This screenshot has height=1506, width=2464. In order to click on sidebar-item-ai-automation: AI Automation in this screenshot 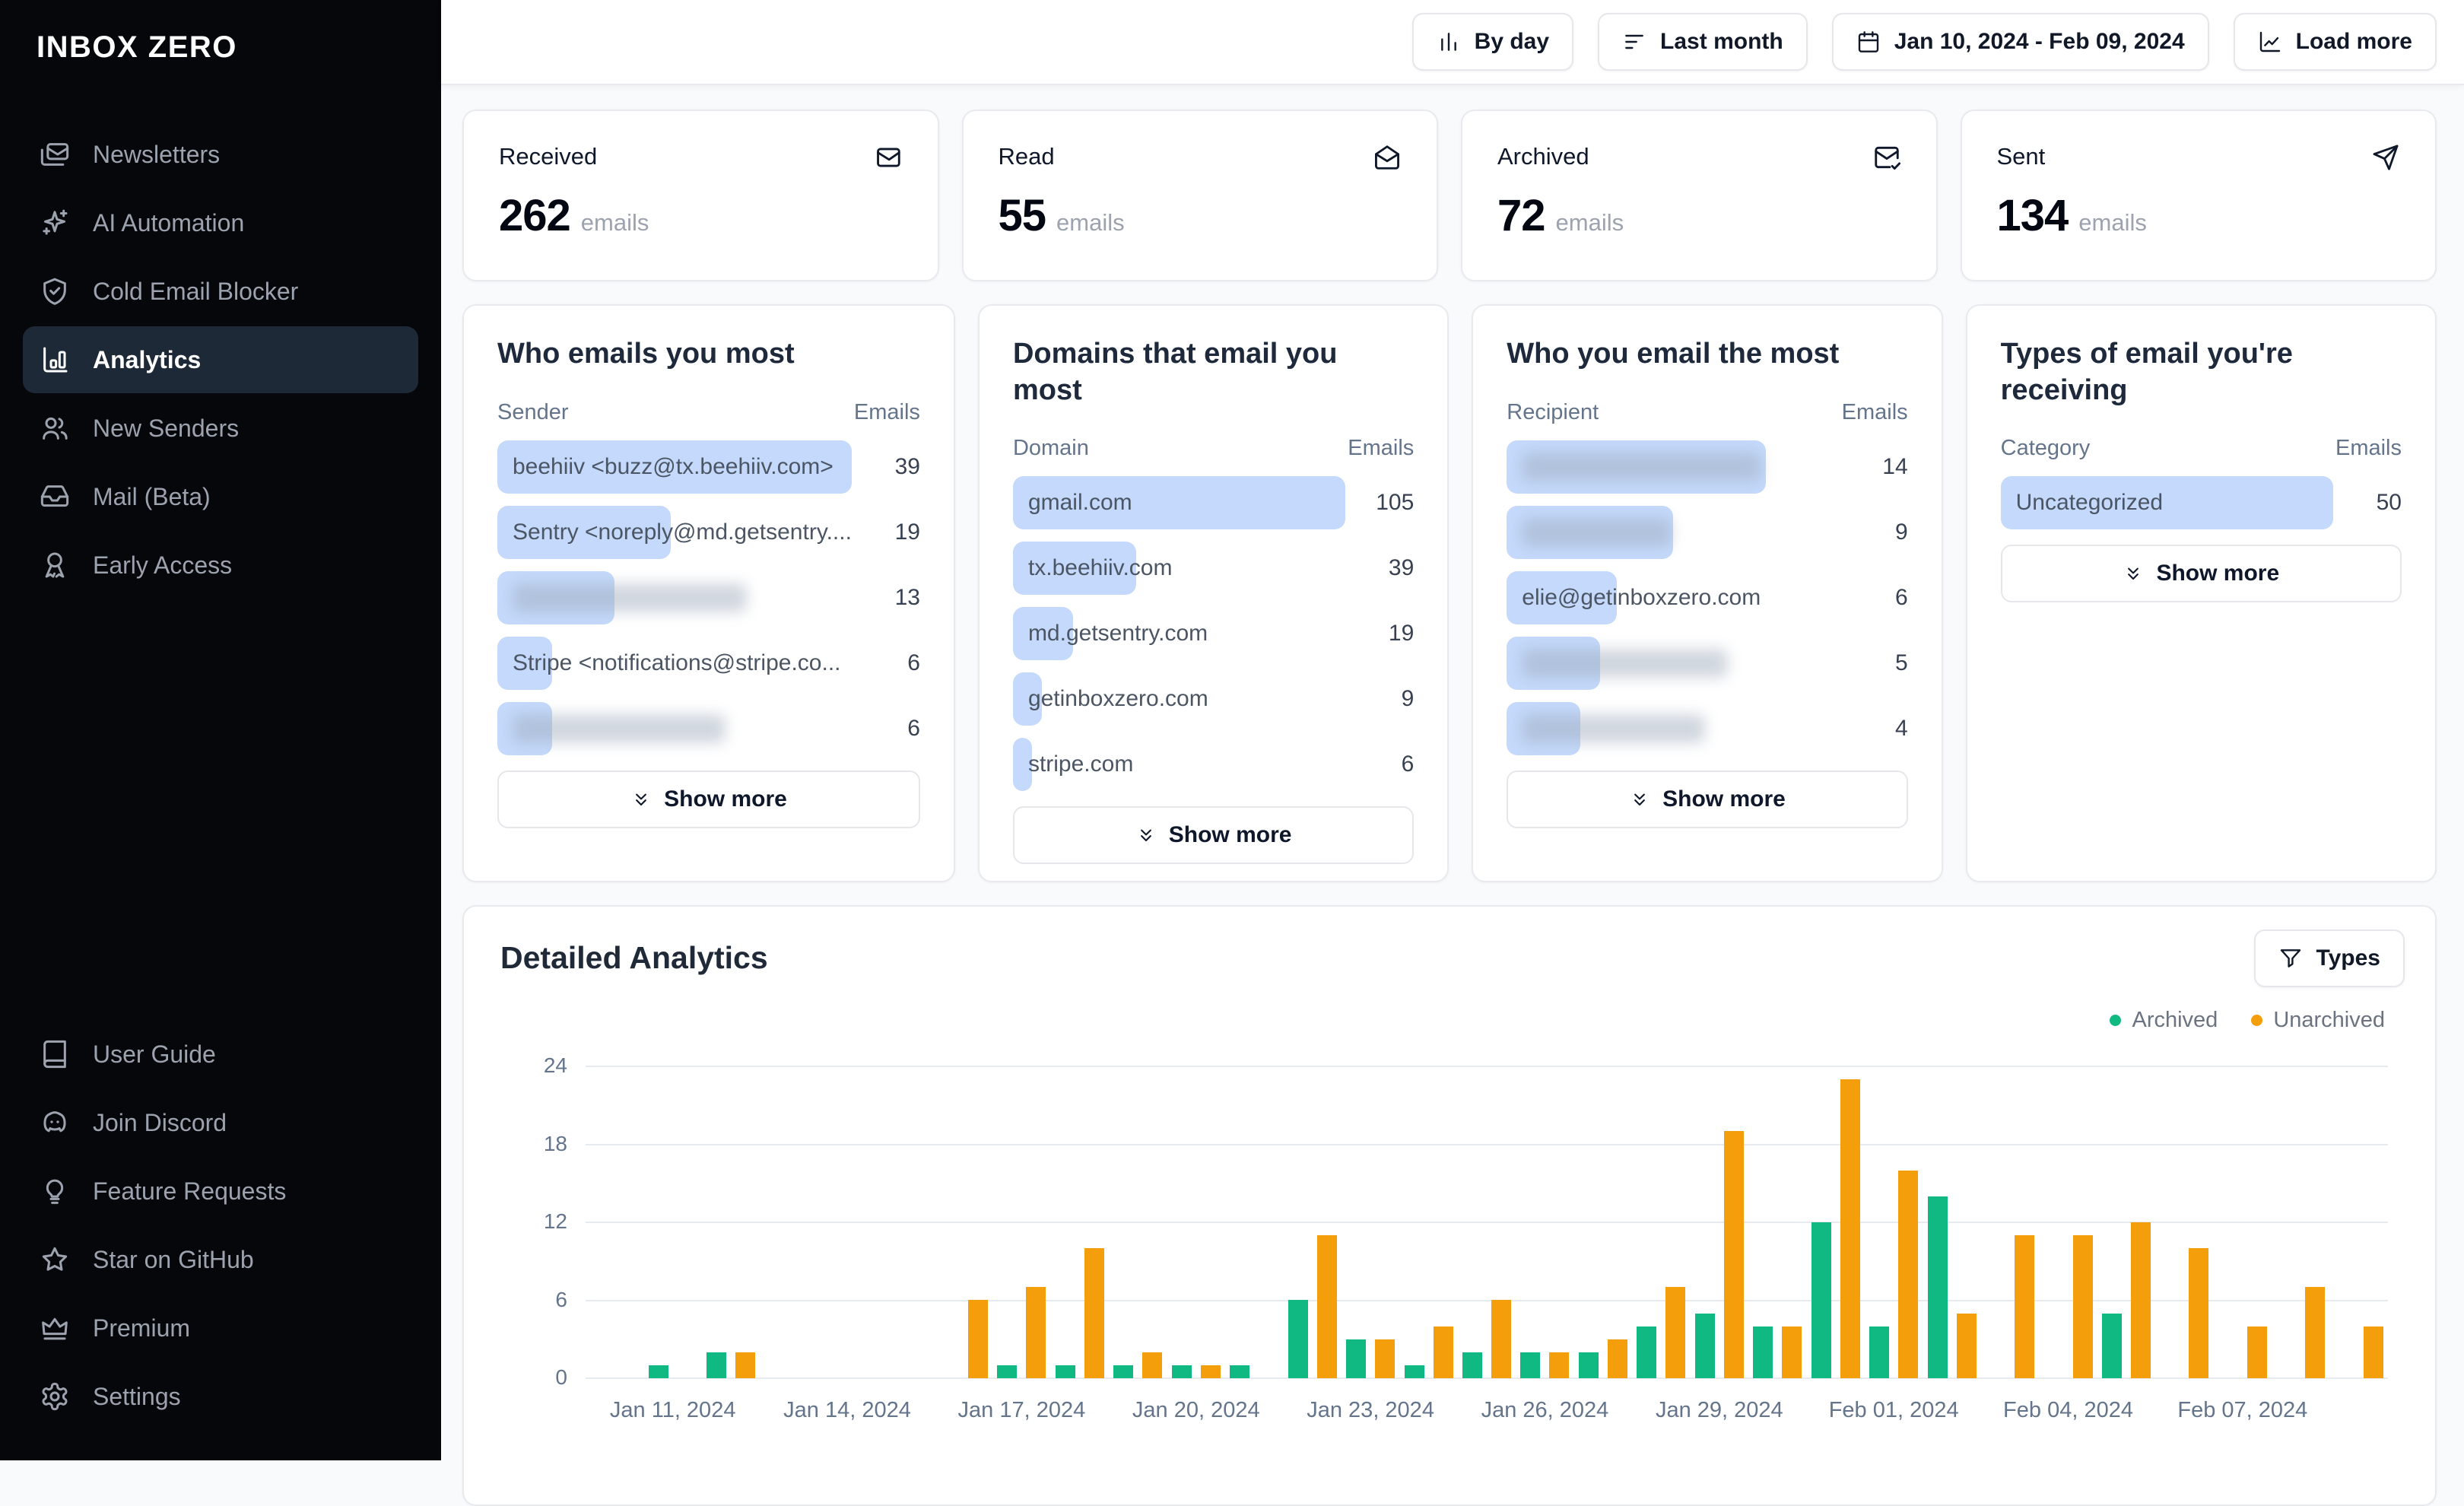, I will do `click(220, 222)`.